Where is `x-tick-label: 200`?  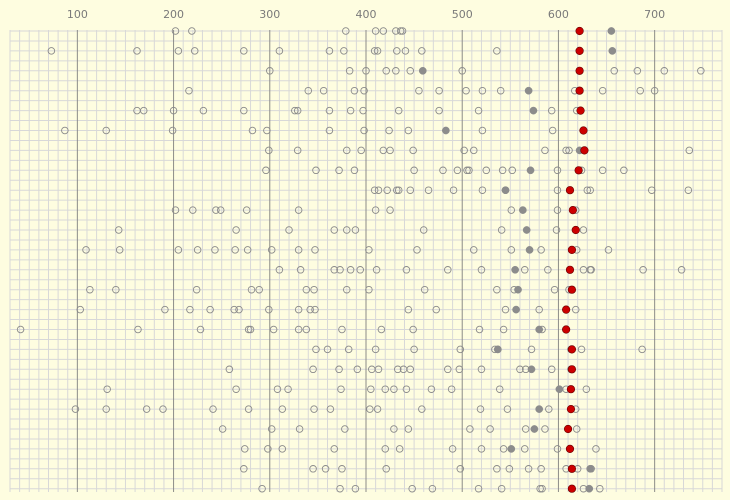 x-tick-label: 200 is located at coordinates (173, 14).